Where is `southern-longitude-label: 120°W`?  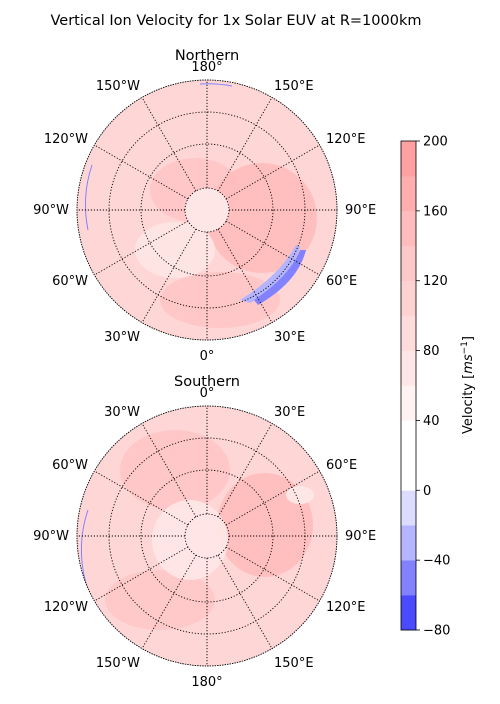 southern-longitude-label: 120°W is located at coordinates (66, 607).